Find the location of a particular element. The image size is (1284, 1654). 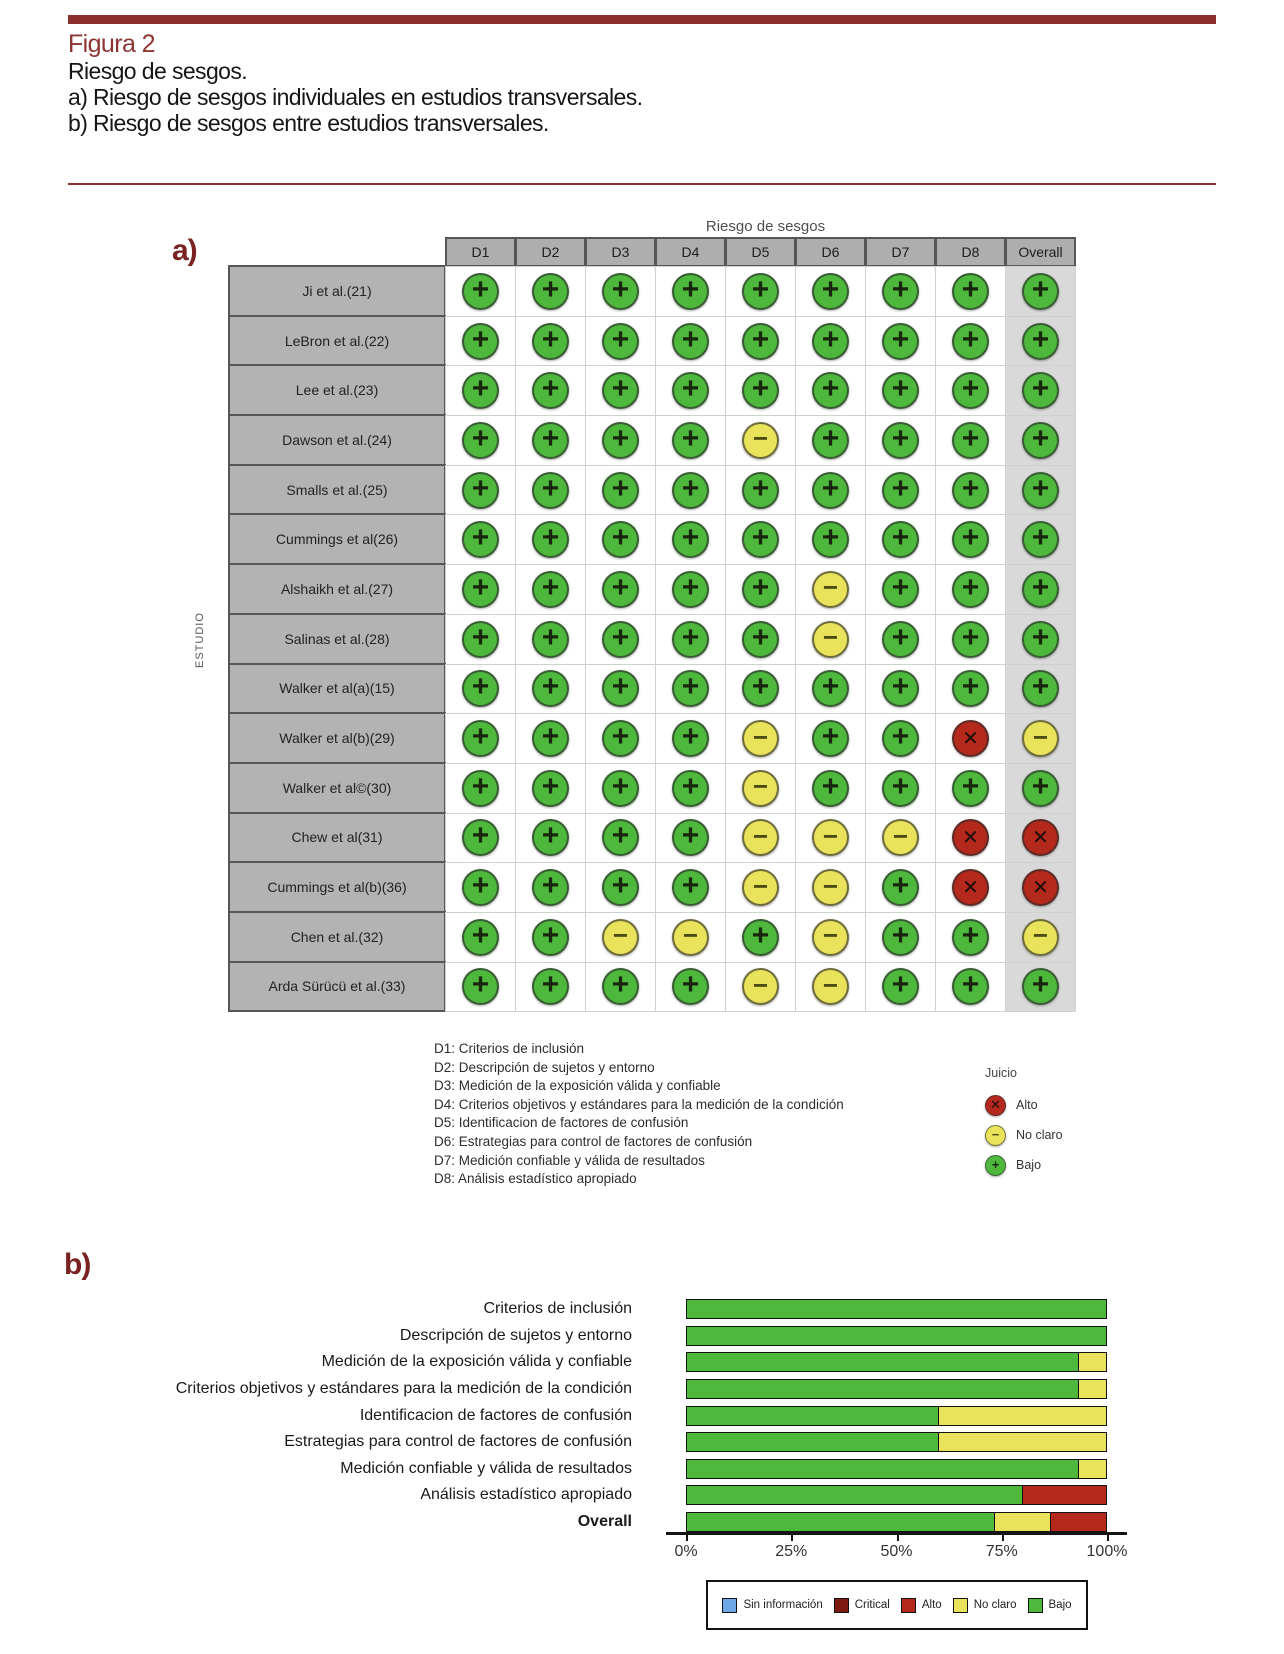

axis-tick-label: 50% is located at coordinates (896, 1551).